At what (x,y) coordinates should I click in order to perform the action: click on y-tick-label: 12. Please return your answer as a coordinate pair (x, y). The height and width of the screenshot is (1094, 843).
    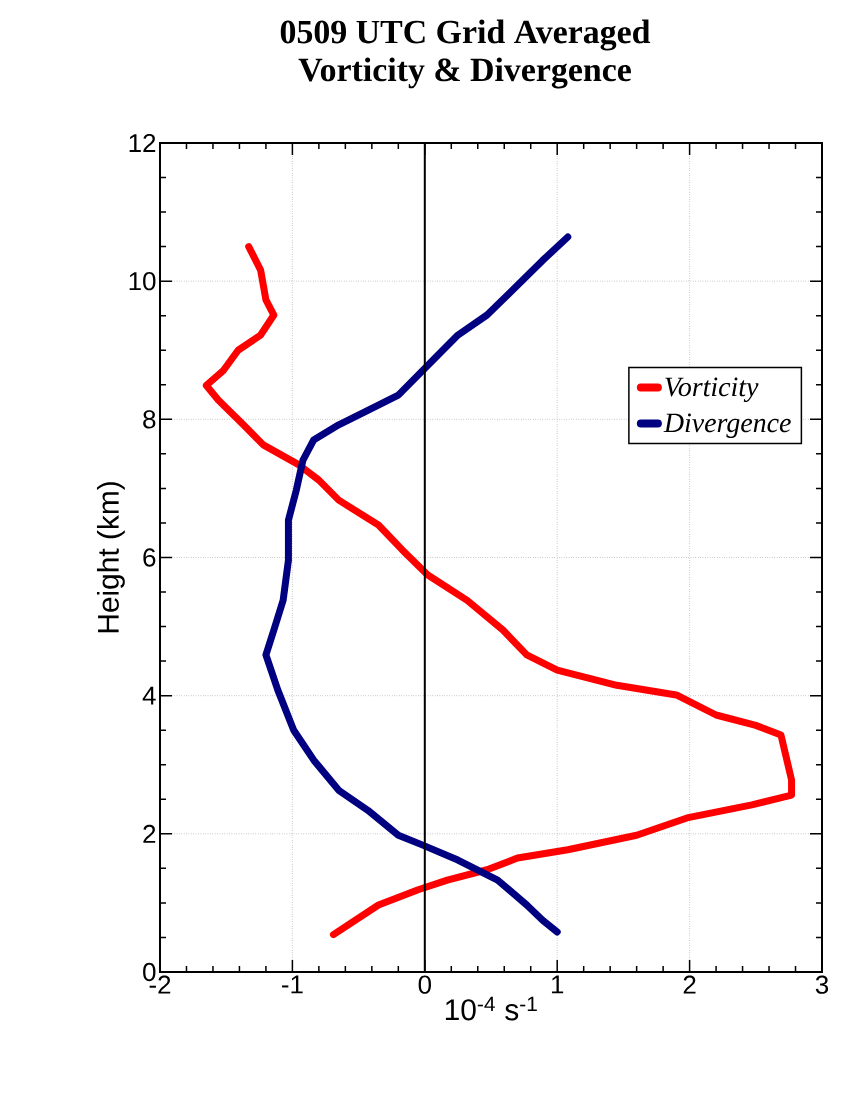
    Looking at the image, I should click on (142, 143).